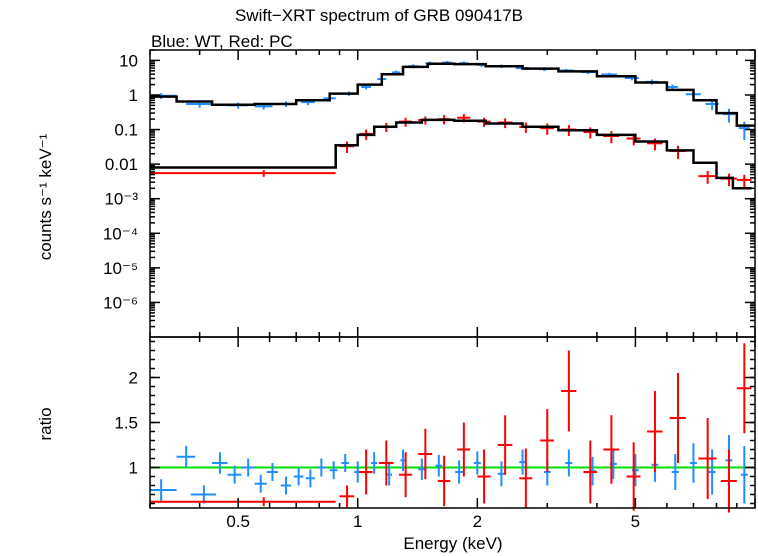 This screenshot has height=556, width=758. Describe the element at coordinates (452, 94) in the screenshot. I see `model-curve-wt` at that location.